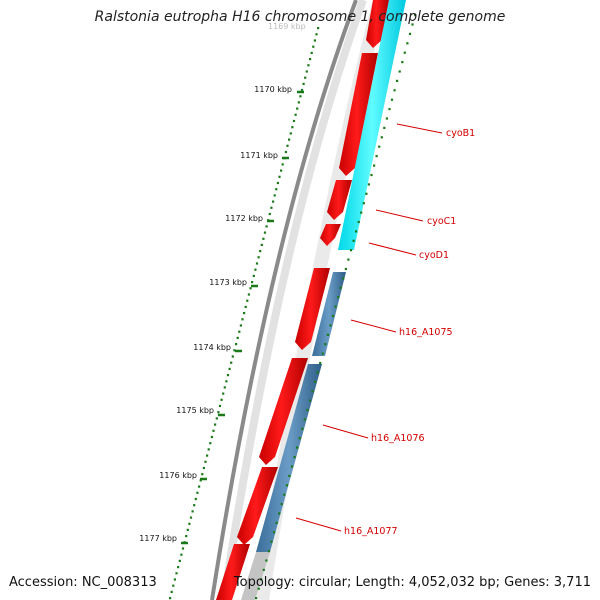 Image resolution: width=600 pixels, height=600 pixels. What do you see at coordinates (398, 438) in the screenshot?
I see `gene-label-h16-A1076: h16_A1076` at bounding box center [398, 438].